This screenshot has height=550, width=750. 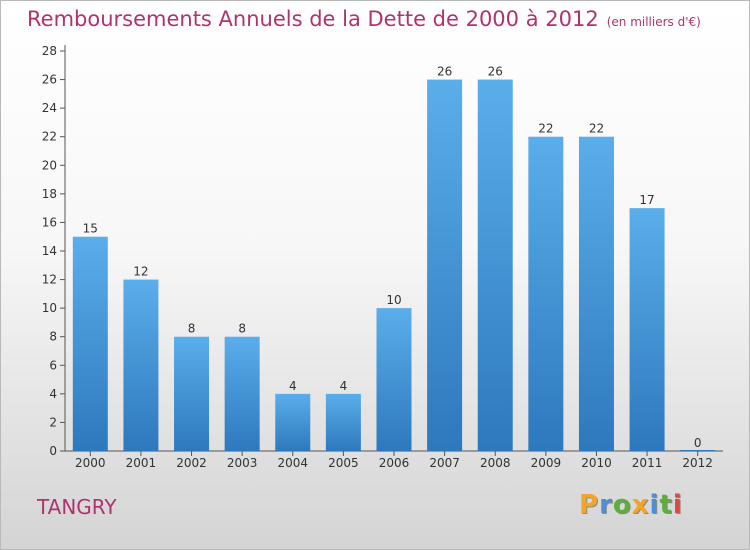 I want to click on data-label-2002: 8, so click(x=192, y=329).